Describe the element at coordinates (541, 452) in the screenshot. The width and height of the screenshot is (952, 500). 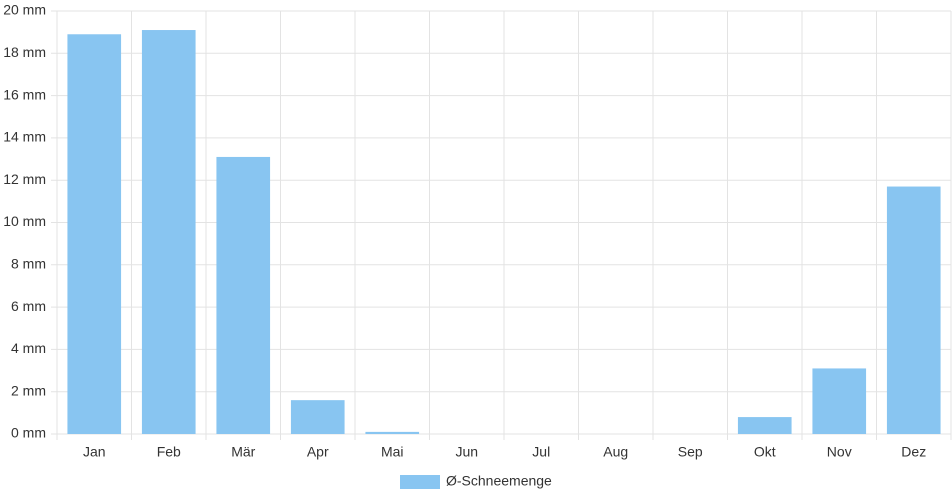
I see `x-tick-label: Jul` at that location.